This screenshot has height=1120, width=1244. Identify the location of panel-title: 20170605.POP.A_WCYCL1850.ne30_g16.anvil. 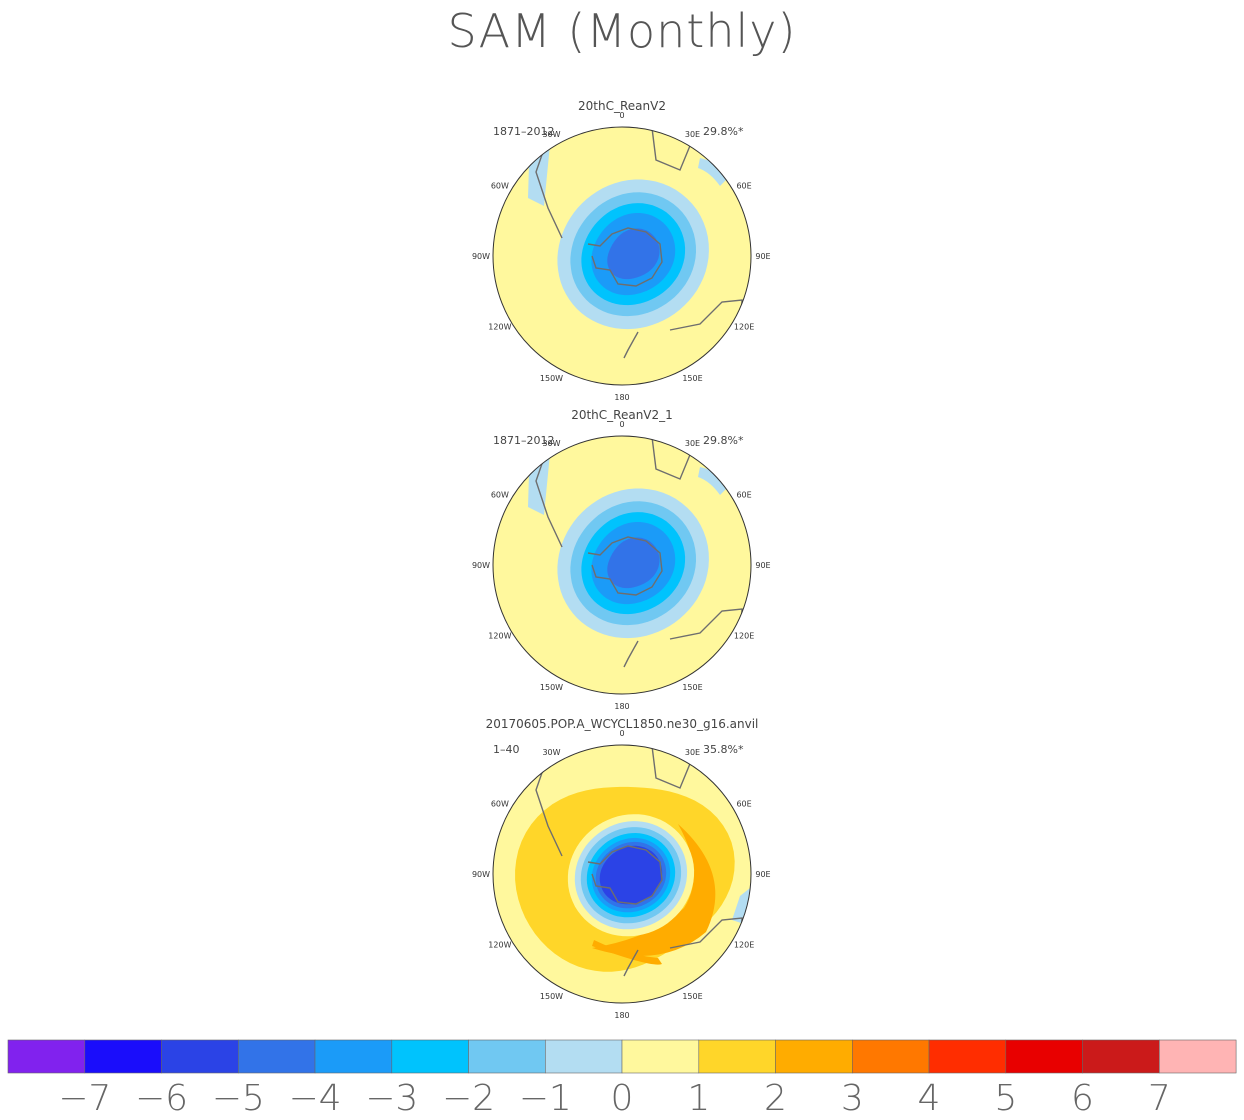
(622, 724).